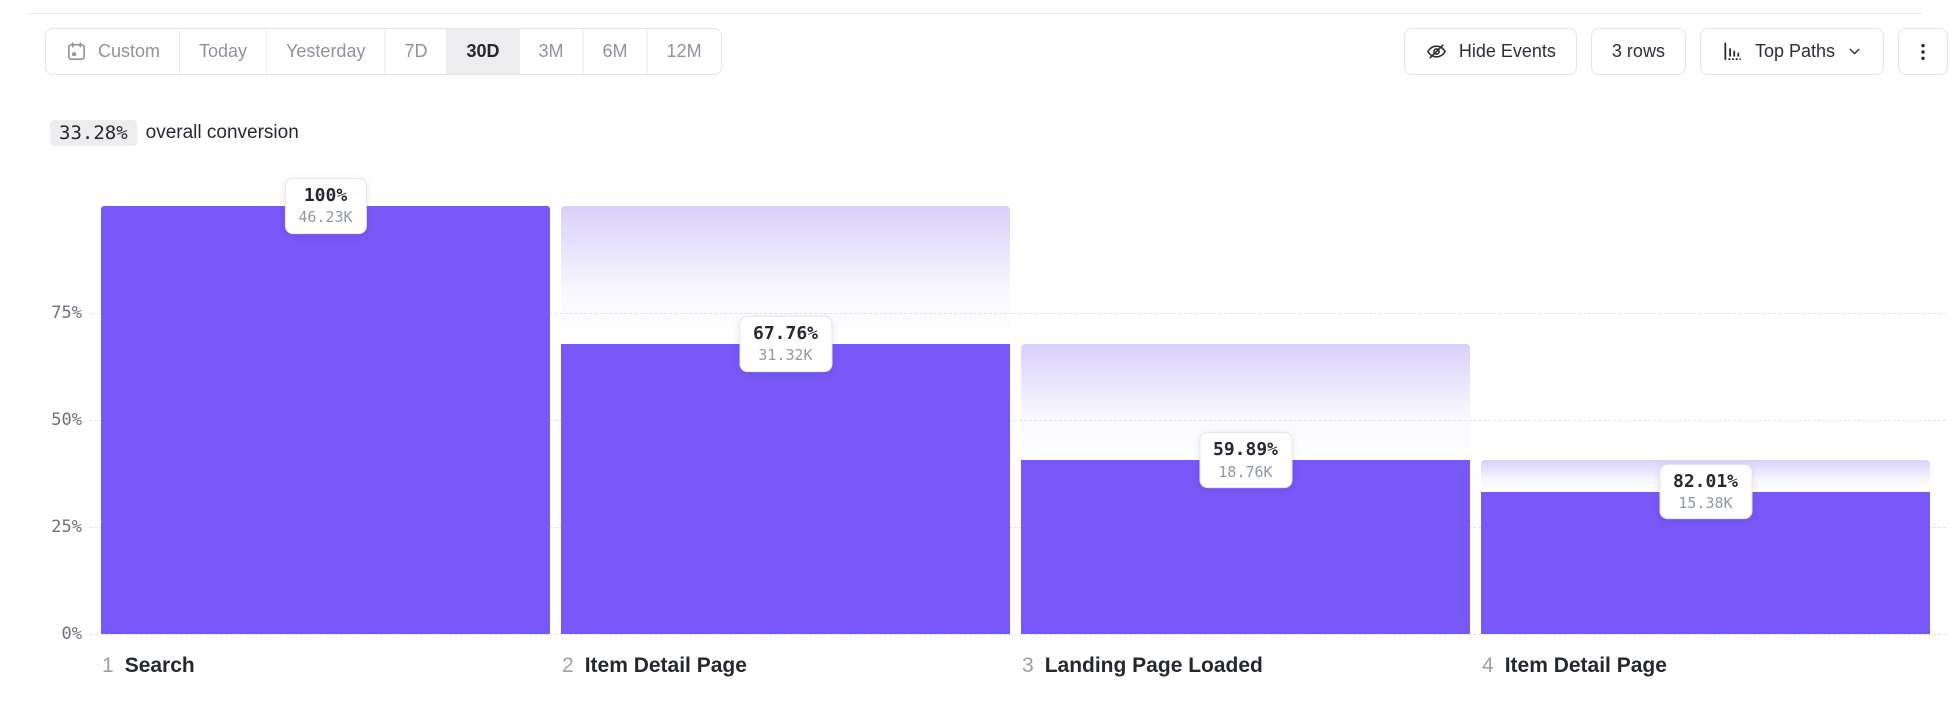  I want to click on y-axis-tick-label: 25%, so click(66, 527).